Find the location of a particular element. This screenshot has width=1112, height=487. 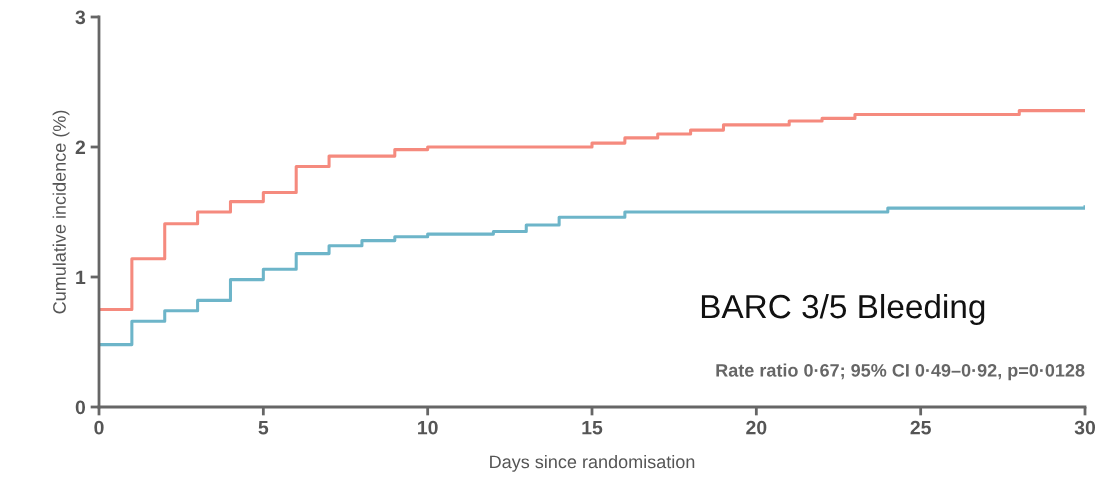

annotation: Rate ratio 0·67; 95% CI 0·49–0·92, p=0·0128 is located at coordinates (900, 372).